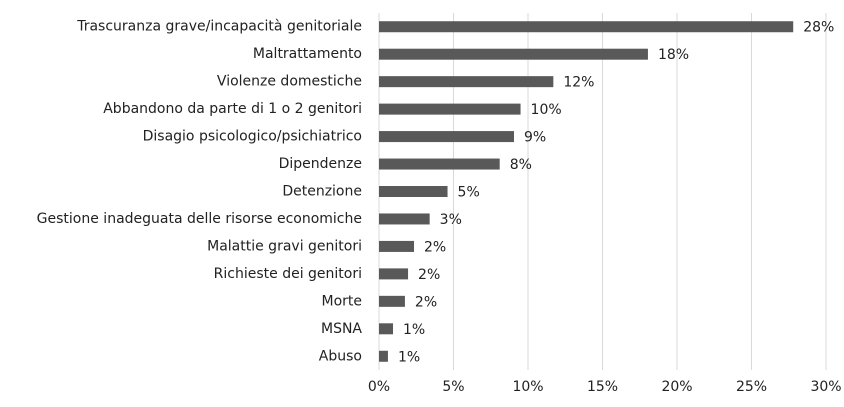 Image resolution: width=844 pixels, height=407 pixels. I want to click on x-tick-label: 30%, so click(825, 387).